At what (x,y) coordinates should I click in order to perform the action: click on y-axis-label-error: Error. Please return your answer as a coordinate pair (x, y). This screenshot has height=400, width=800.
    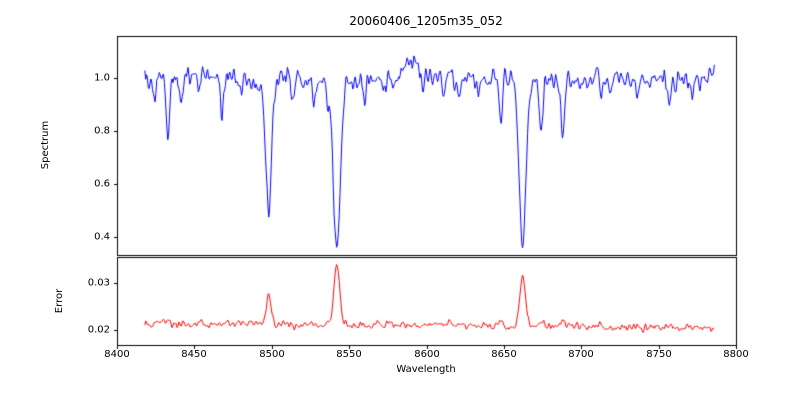
    Looking at the image, I should click on (59, 301).